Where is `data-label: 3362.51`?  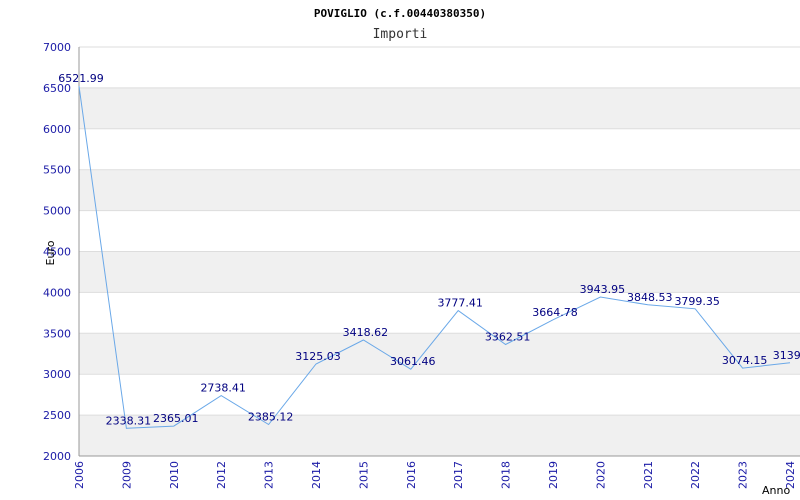
data-label: 3362.51 is located at coordinates (508, 337).